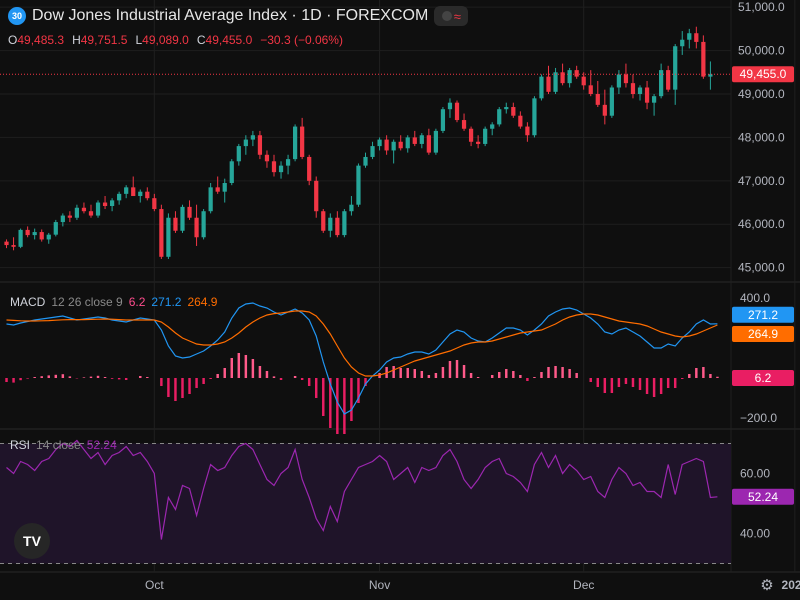 The image size is (800, 600). I want to click on value-badges: 49,455.0 271.2 264.9 6.2 52.24, so click(763, 285).